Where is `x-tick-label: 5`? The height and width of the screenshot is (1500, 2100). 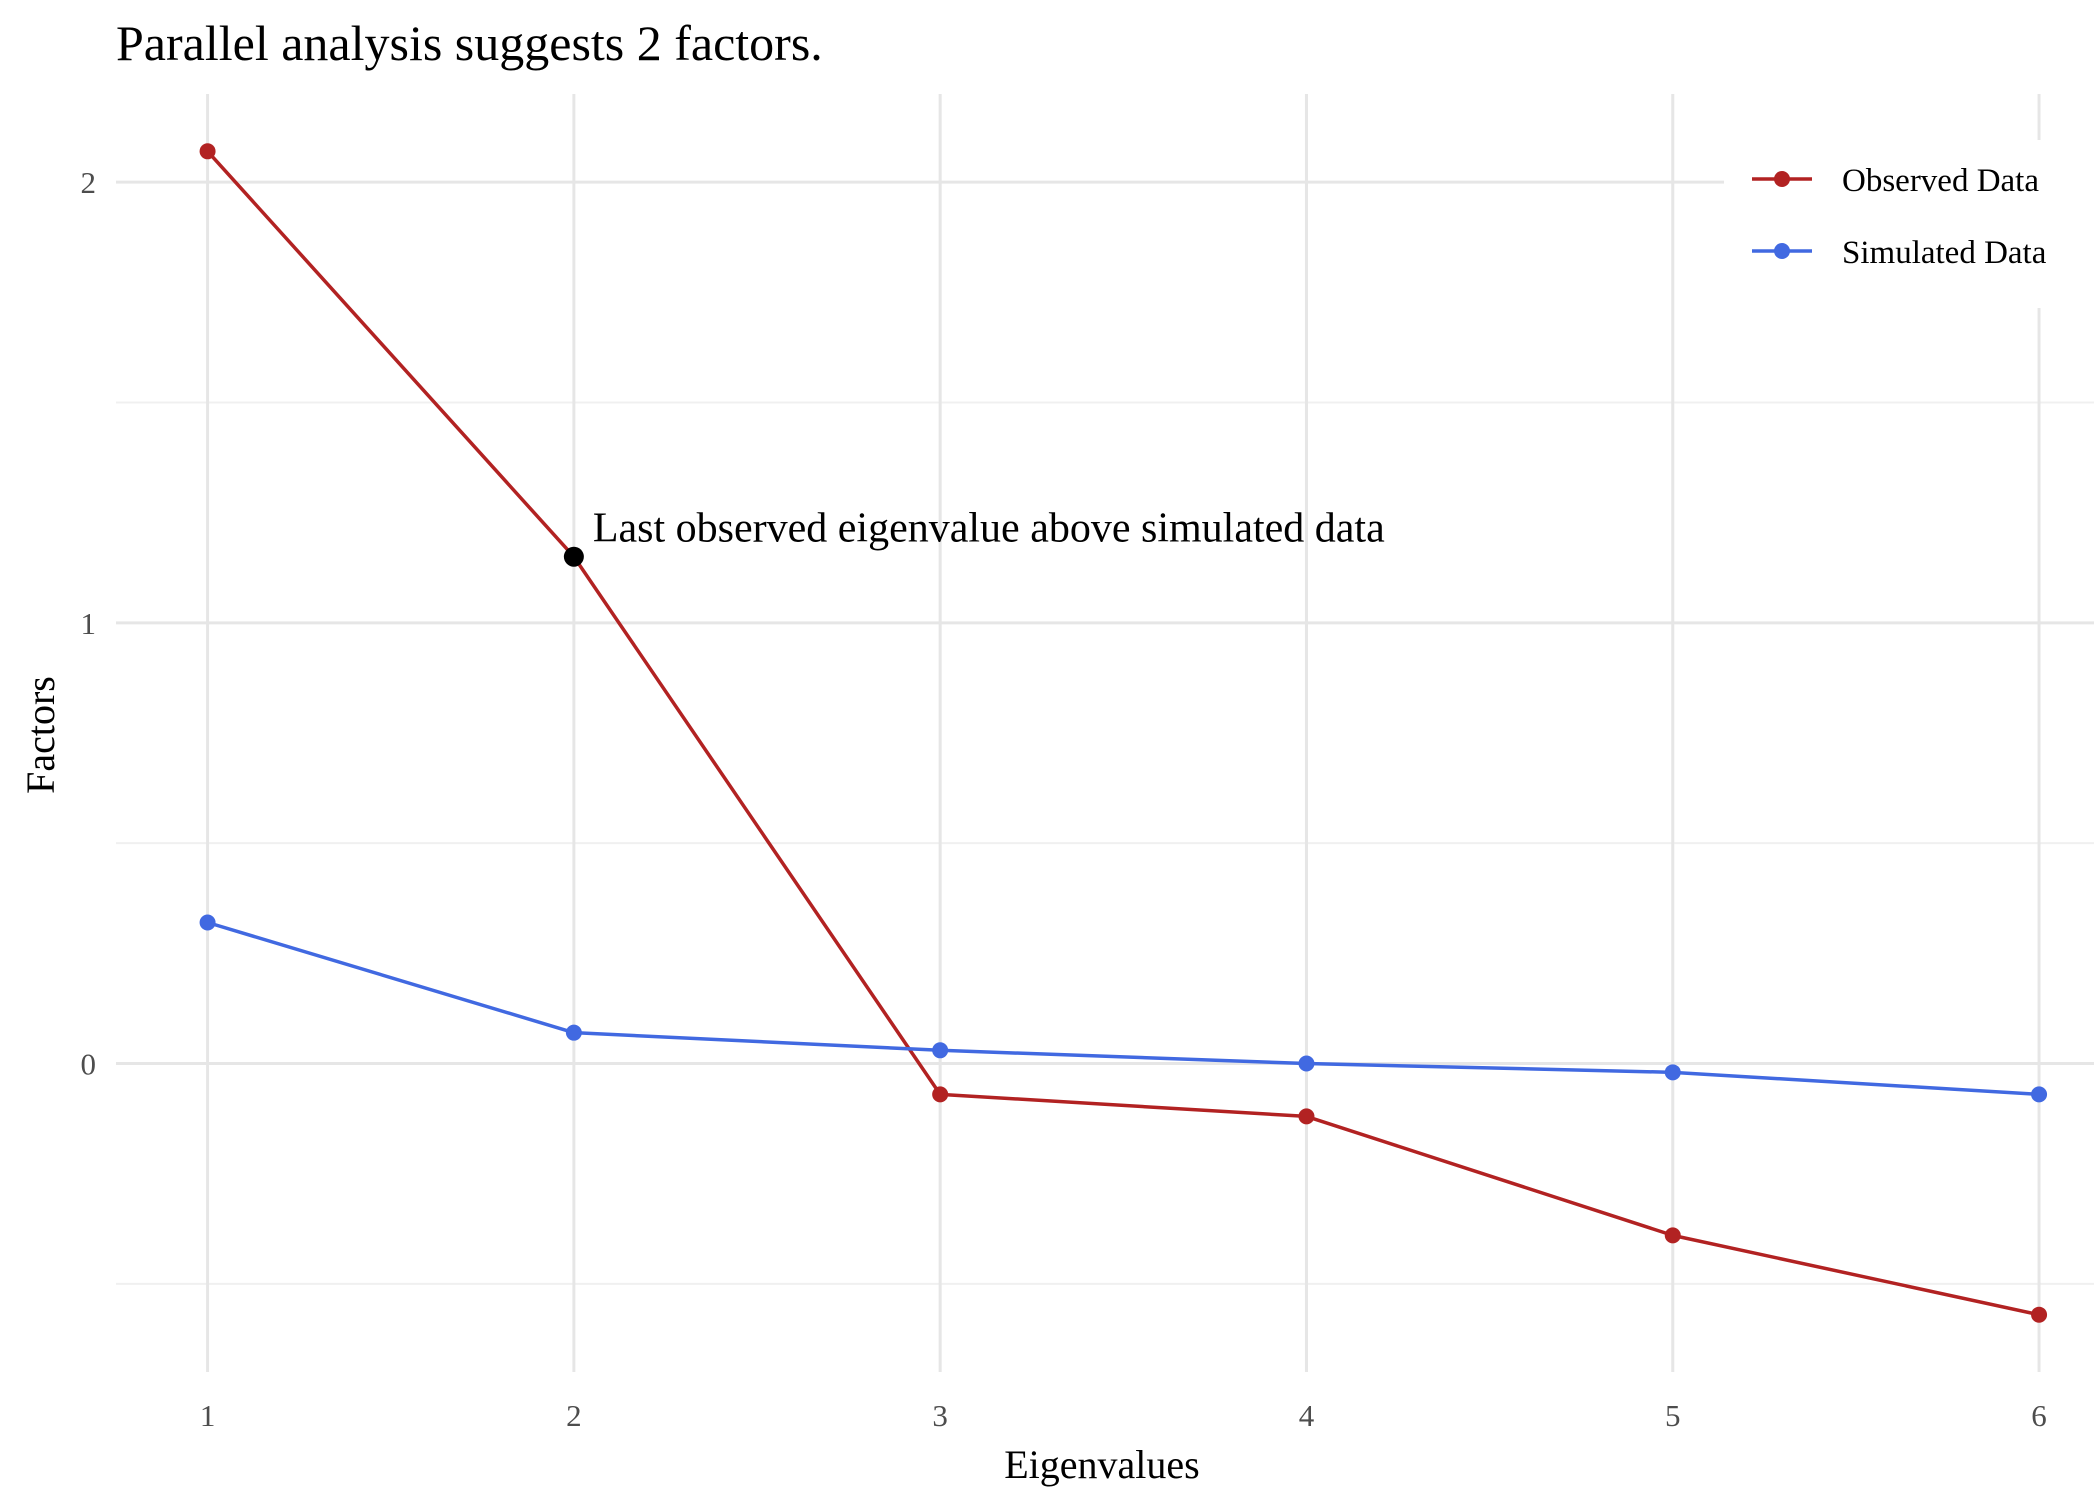
x-tick-label: 5 is located at coordinates (1673, 1415).